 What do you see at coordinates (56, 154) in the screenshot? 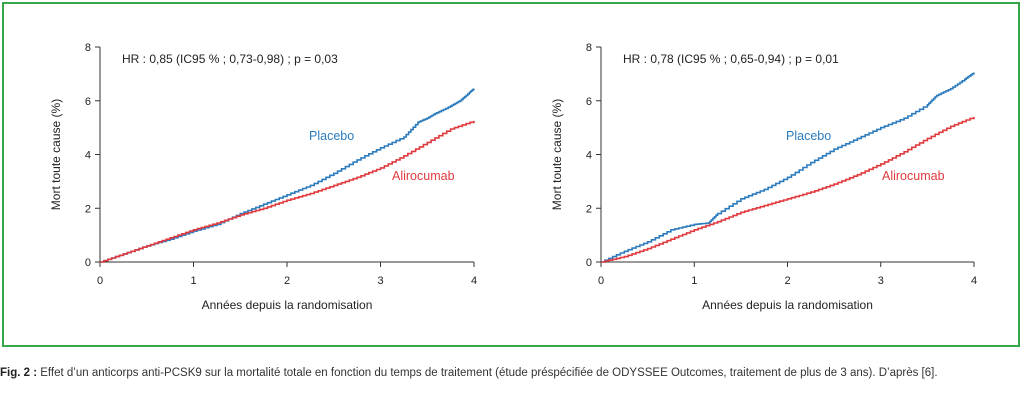
I see `left-y-axis-label: Mort toute cause (%)` at bounding box center [56, 154].